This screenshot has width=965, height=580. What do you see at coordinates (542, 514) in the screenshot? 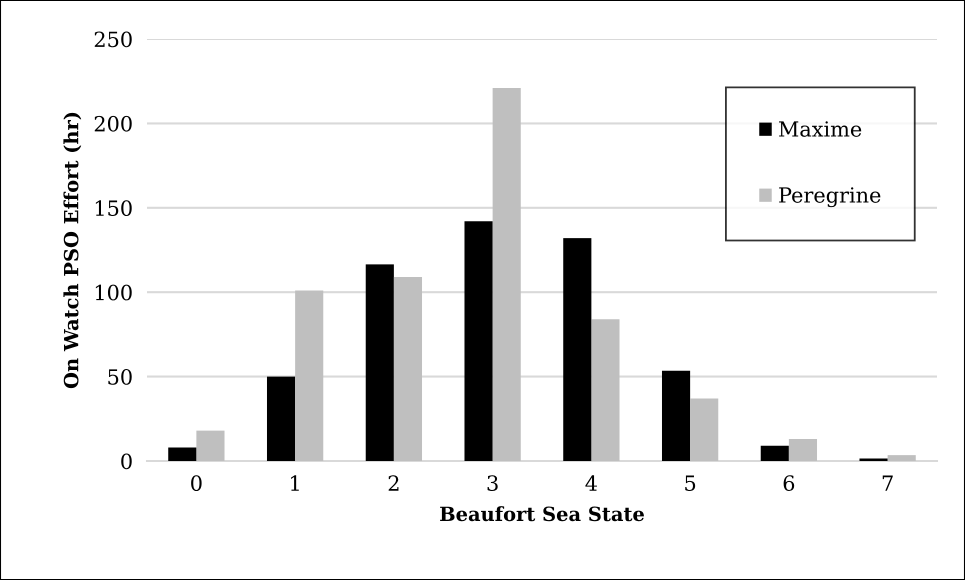
I see `x-axis-title: Beaufort Sea State` at bounding box center [542, 514].